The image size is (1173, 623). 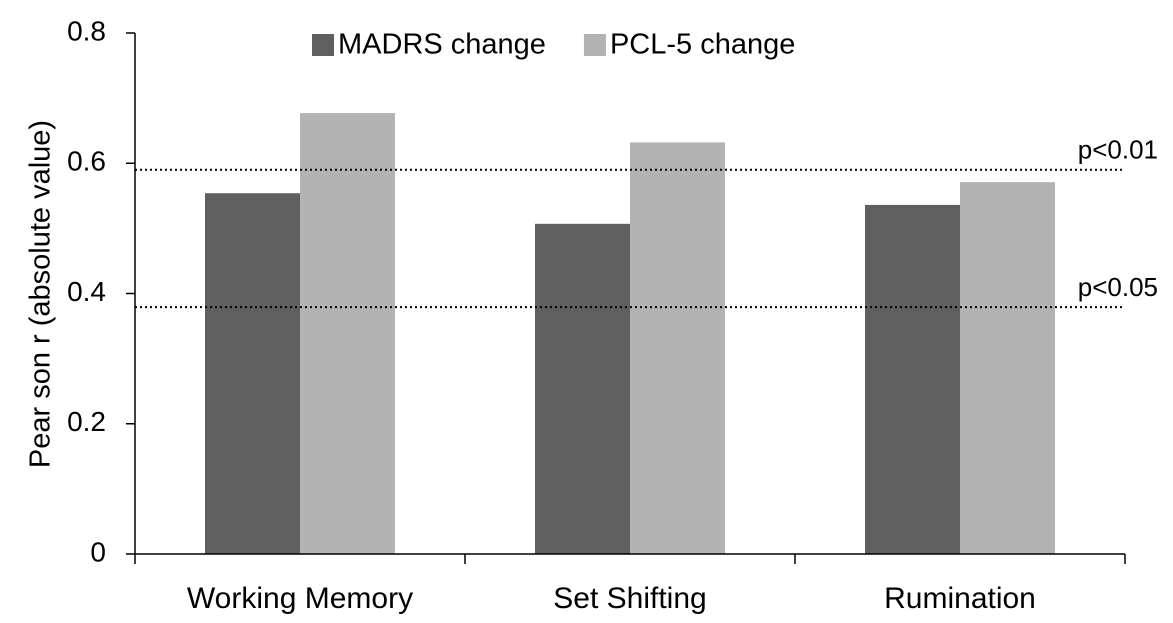 What do you see at coordinates (960, 598) in the screenshot?
I see `x-tick-label: Rumination` at bounding box center [960, 598].